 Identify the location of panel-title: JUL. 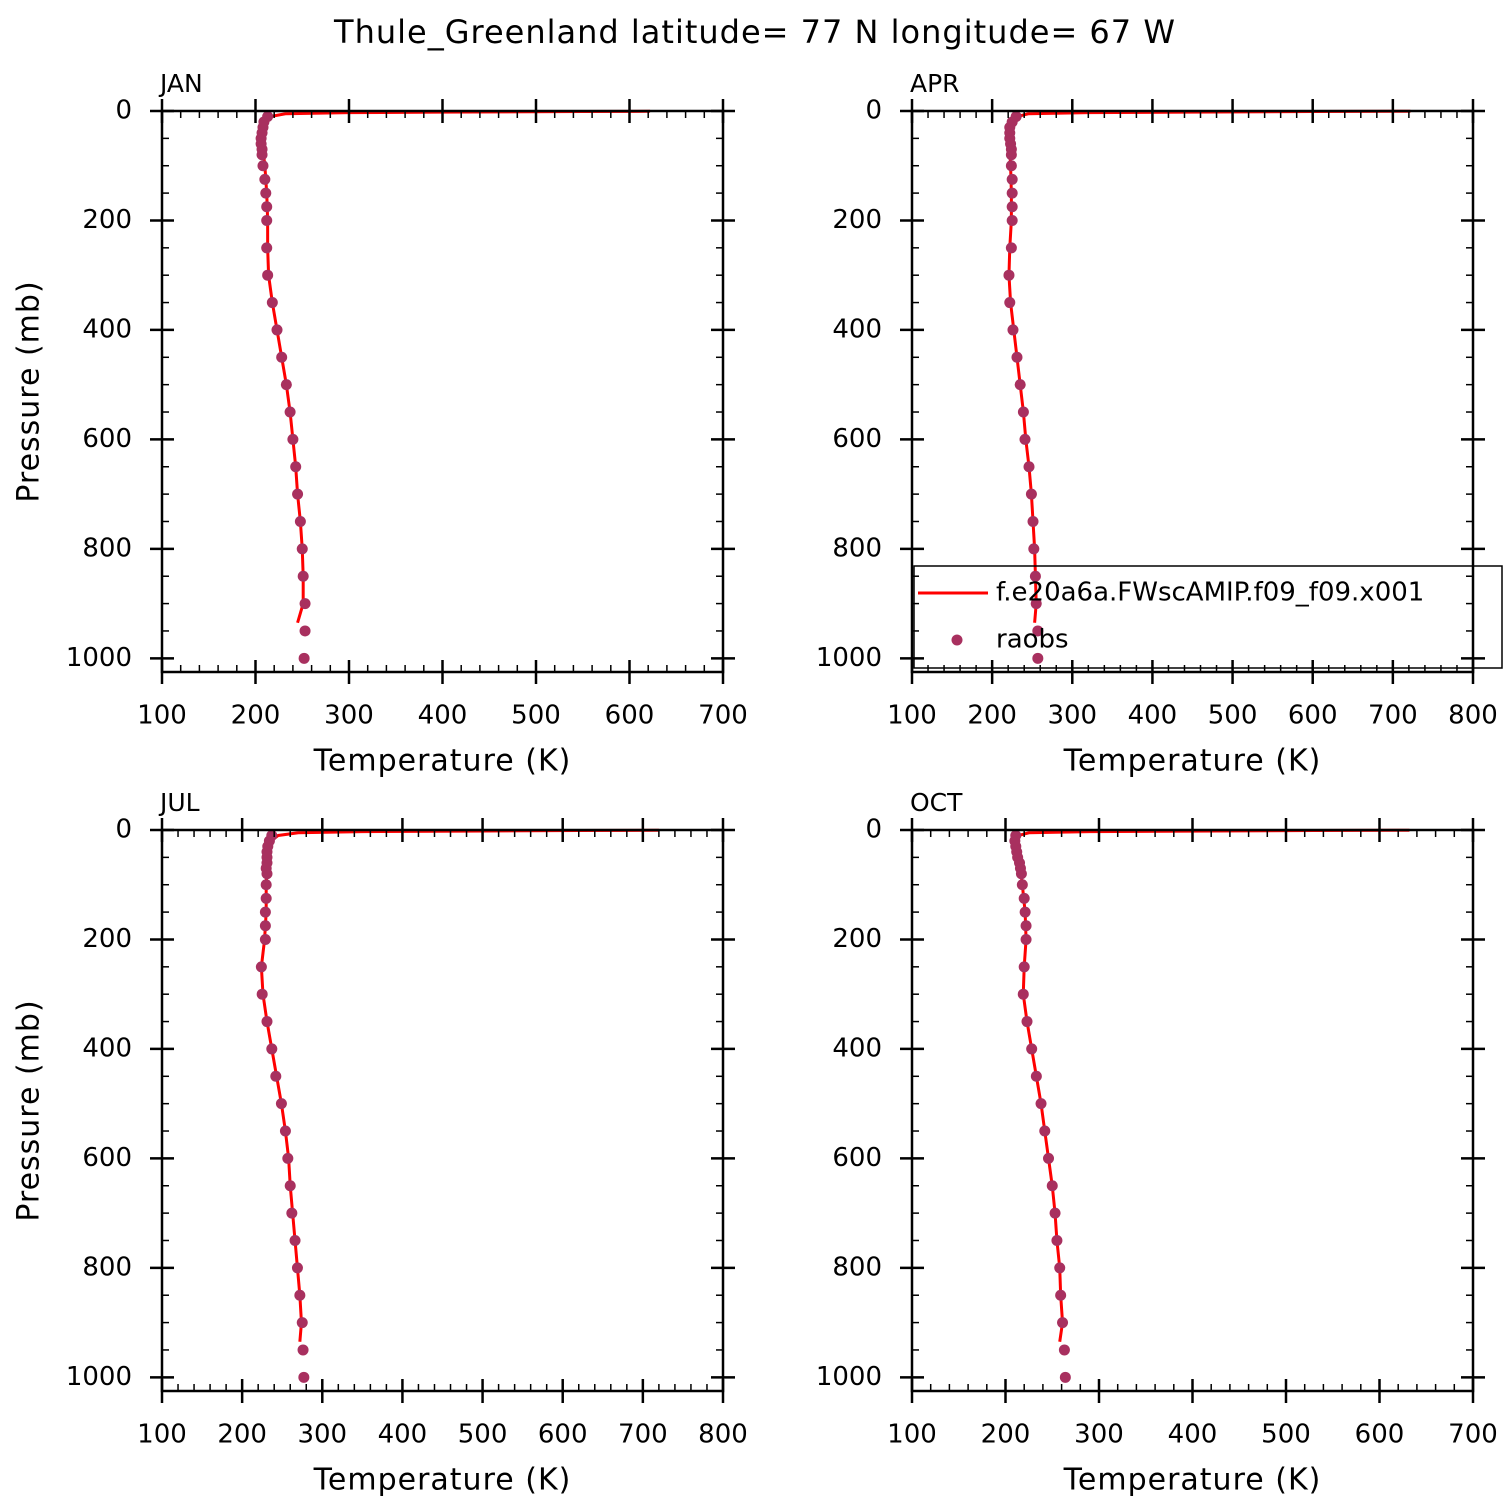
(179, 802).